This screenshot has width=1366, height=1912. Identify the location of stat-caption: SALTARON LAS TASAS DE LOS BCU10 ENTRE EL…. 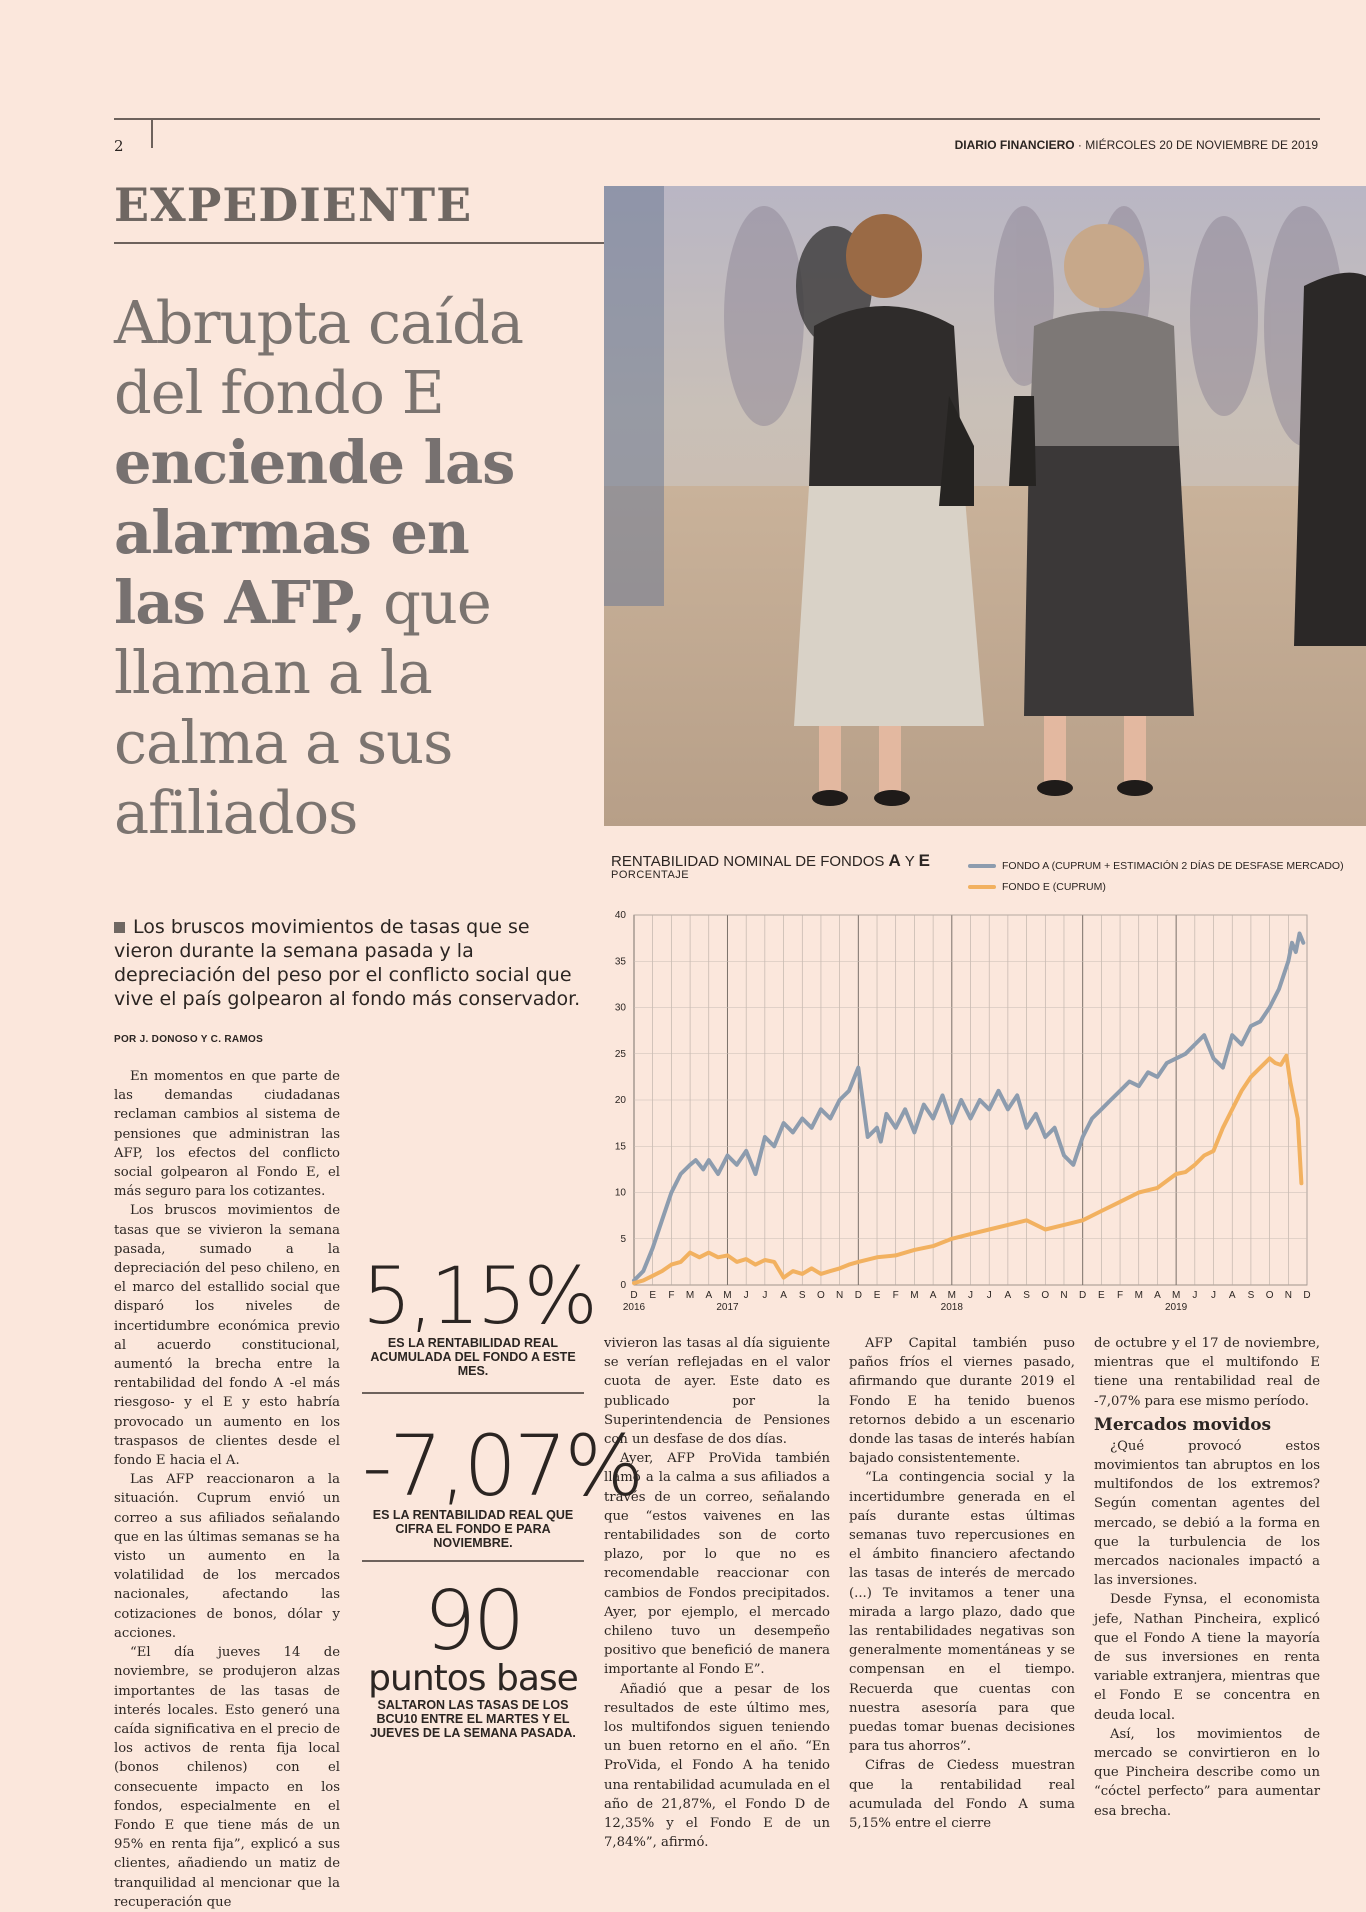
(473, 1719).